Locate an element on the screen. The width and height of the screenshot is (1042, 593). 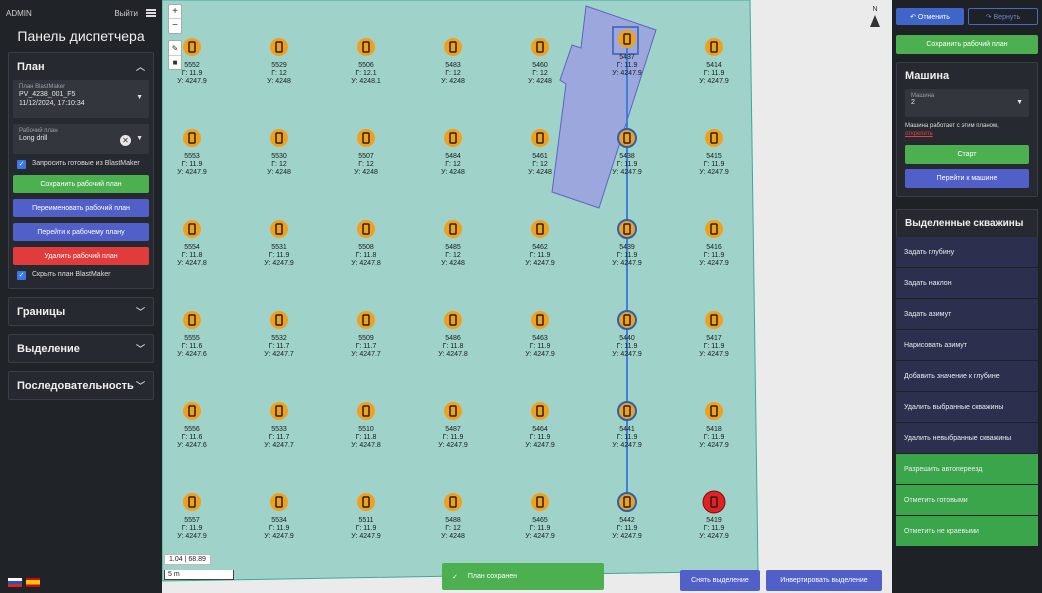
action-set-azimuth: Задать азимут is located at coordinates (967, 314).